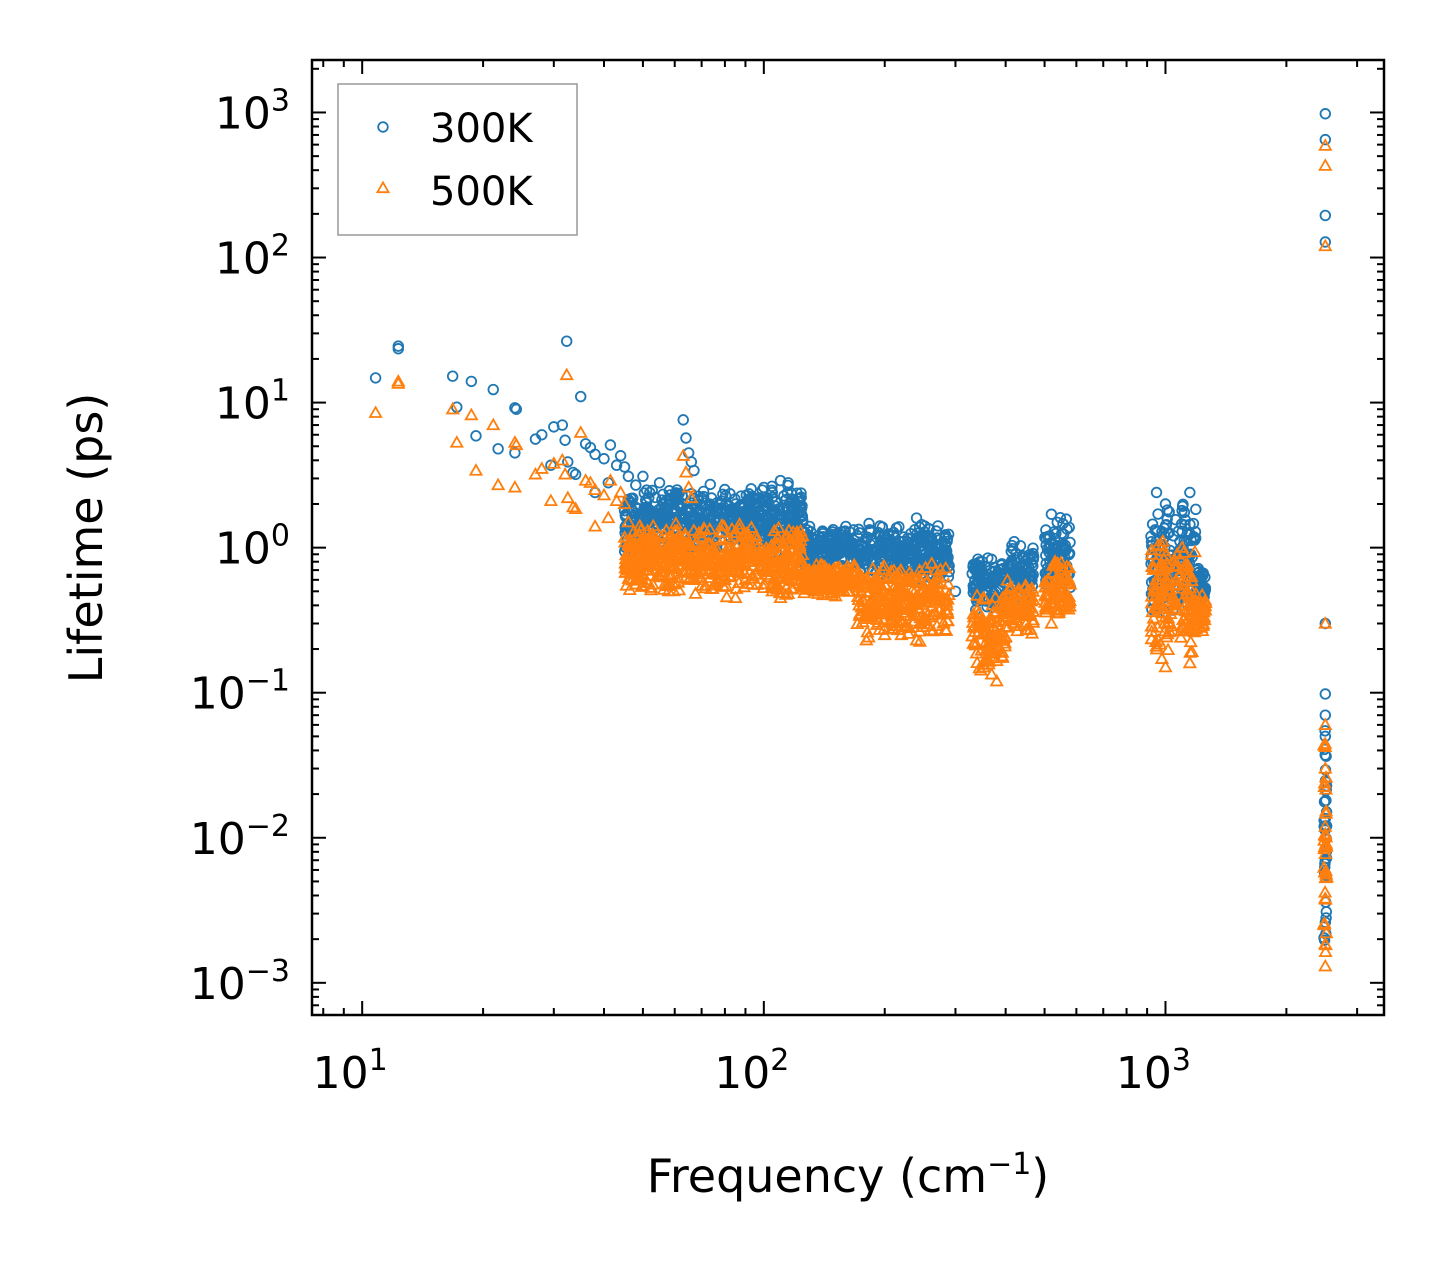 This screenshot has width=1442, height=1265. I want to click on x-tick-label: 103, so click(1153, 1071).